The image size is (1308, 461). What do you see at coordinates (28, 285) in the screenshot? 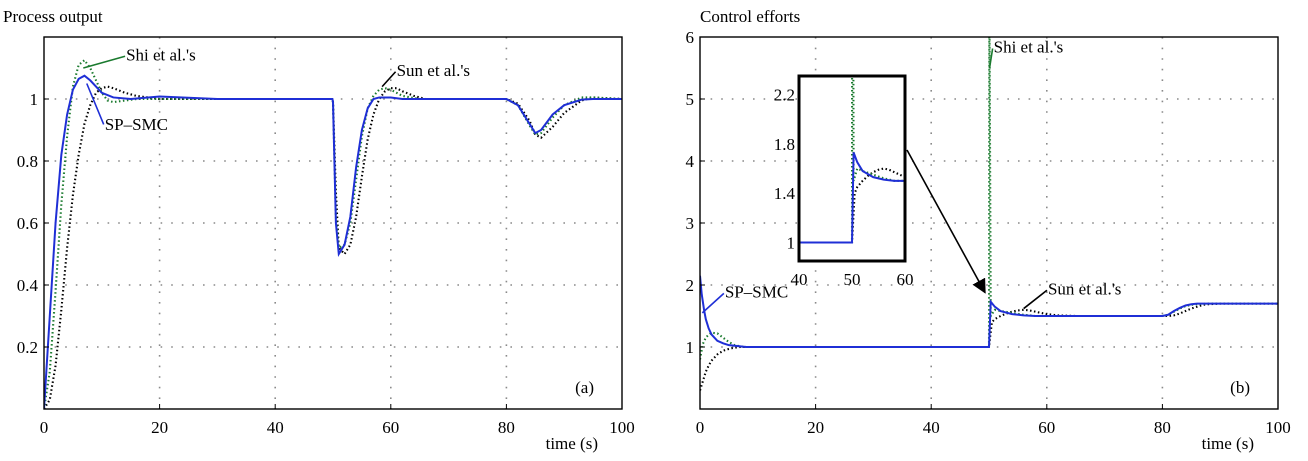
I see `y-tick-label: 0.4` at bounding box center [28, 285].